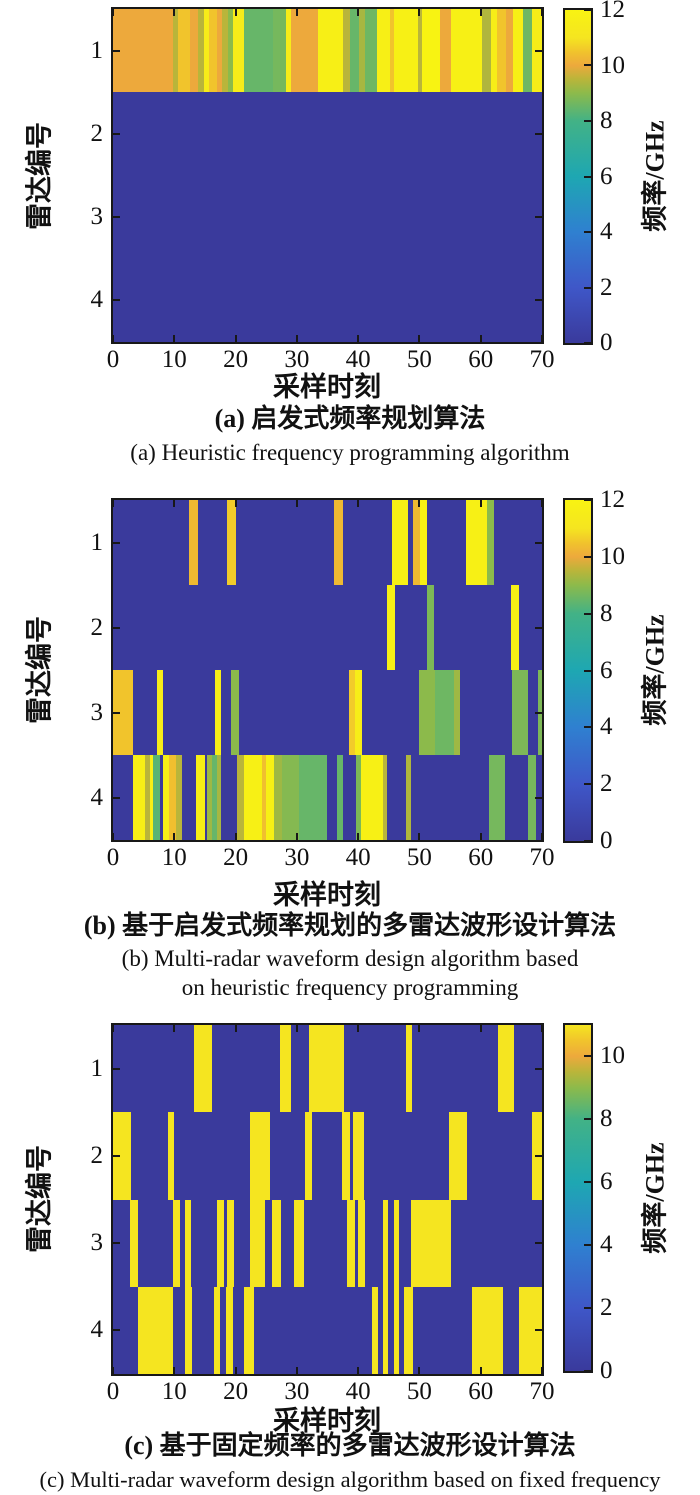 The image size is (700, 1495). I want to click on colorbar-tick-label: 6, so click(606, 670).